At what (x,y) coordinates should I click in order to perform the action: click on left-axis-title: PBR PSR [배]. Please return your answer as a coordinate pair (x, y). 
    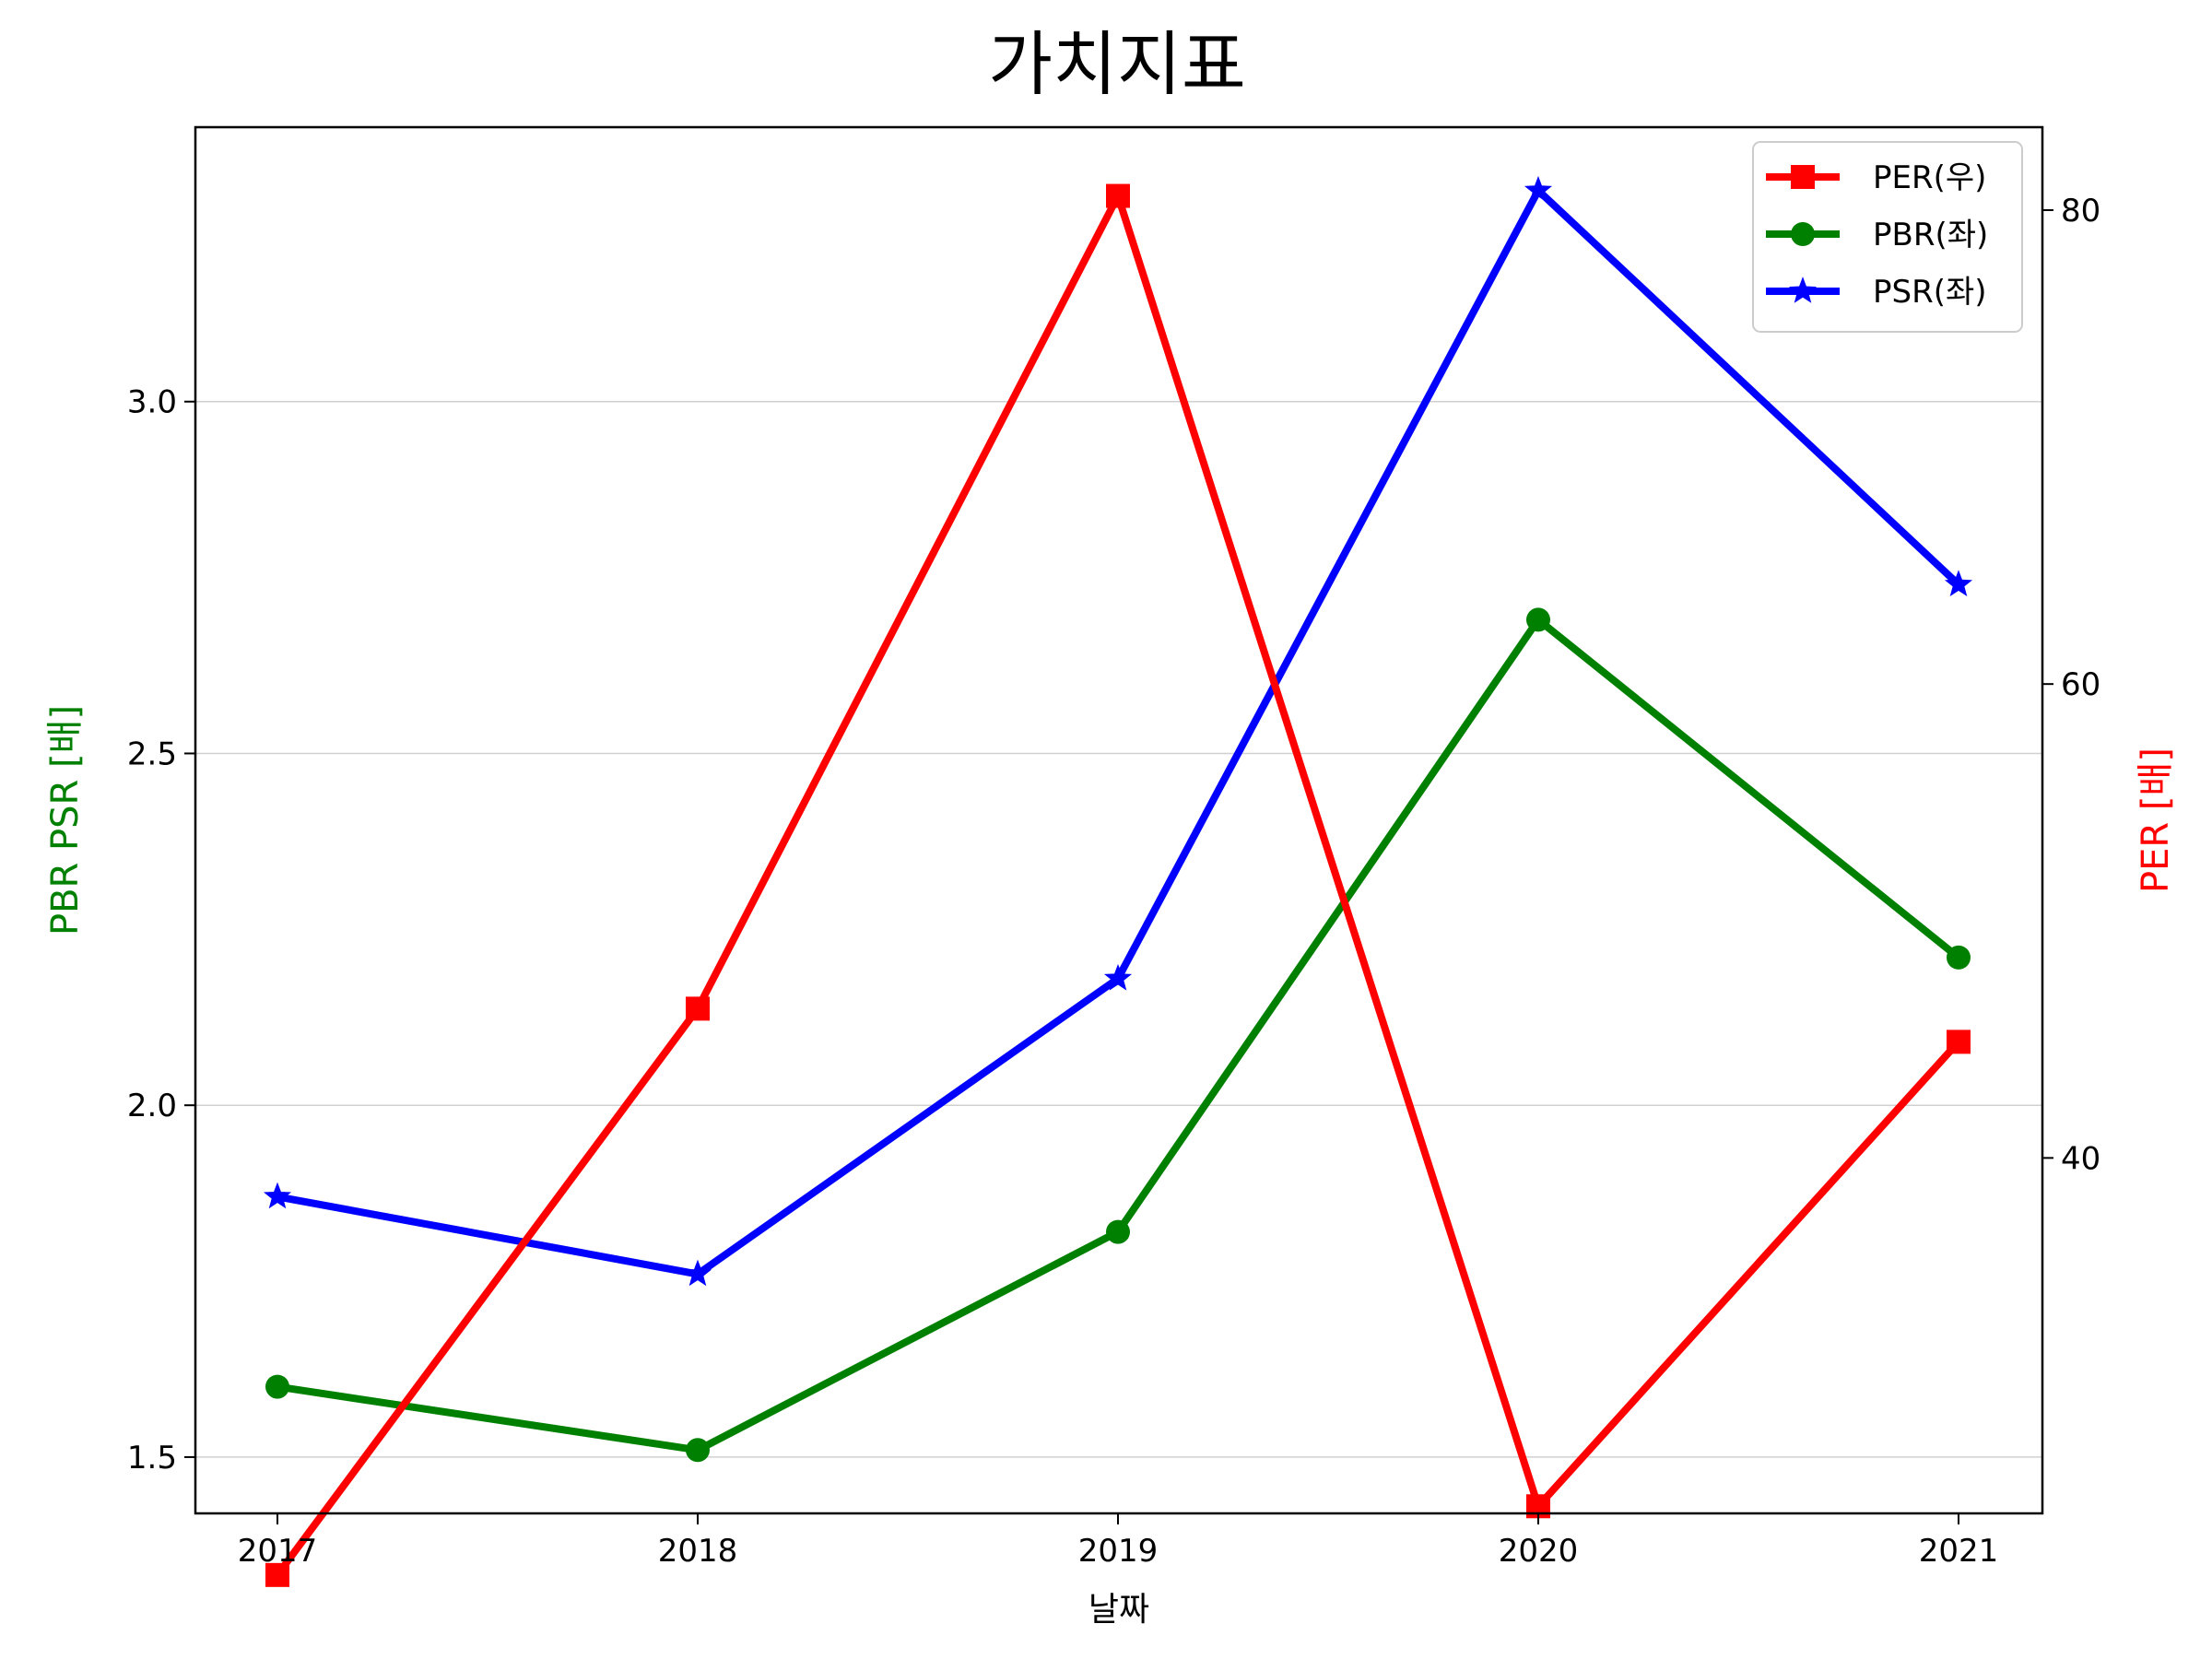
    Looking at the image, I should click on (65, 820).